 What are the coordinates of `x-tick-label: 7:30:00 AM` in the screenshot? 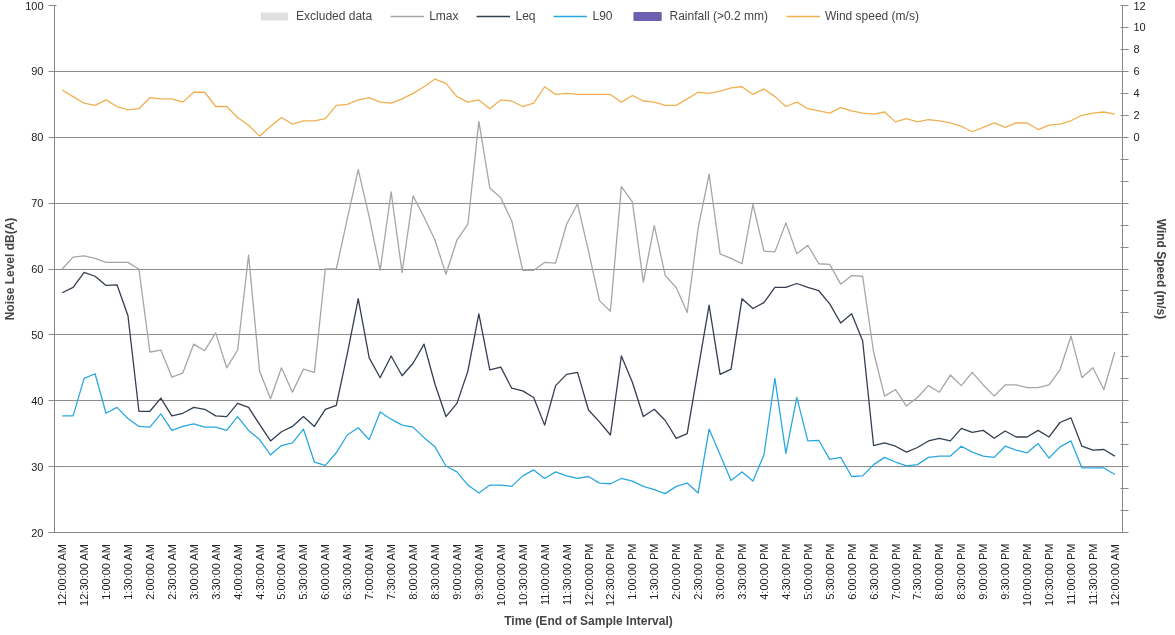 It's located at (391, 572).